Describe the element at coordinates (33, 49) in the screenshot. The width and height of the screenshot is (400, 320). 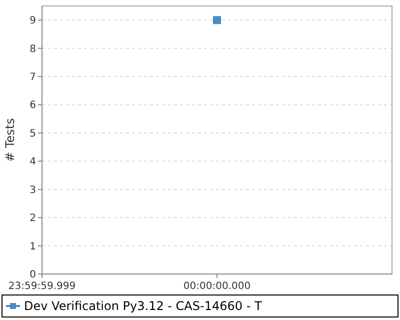
I see `y-tick-label: 8` at that location.